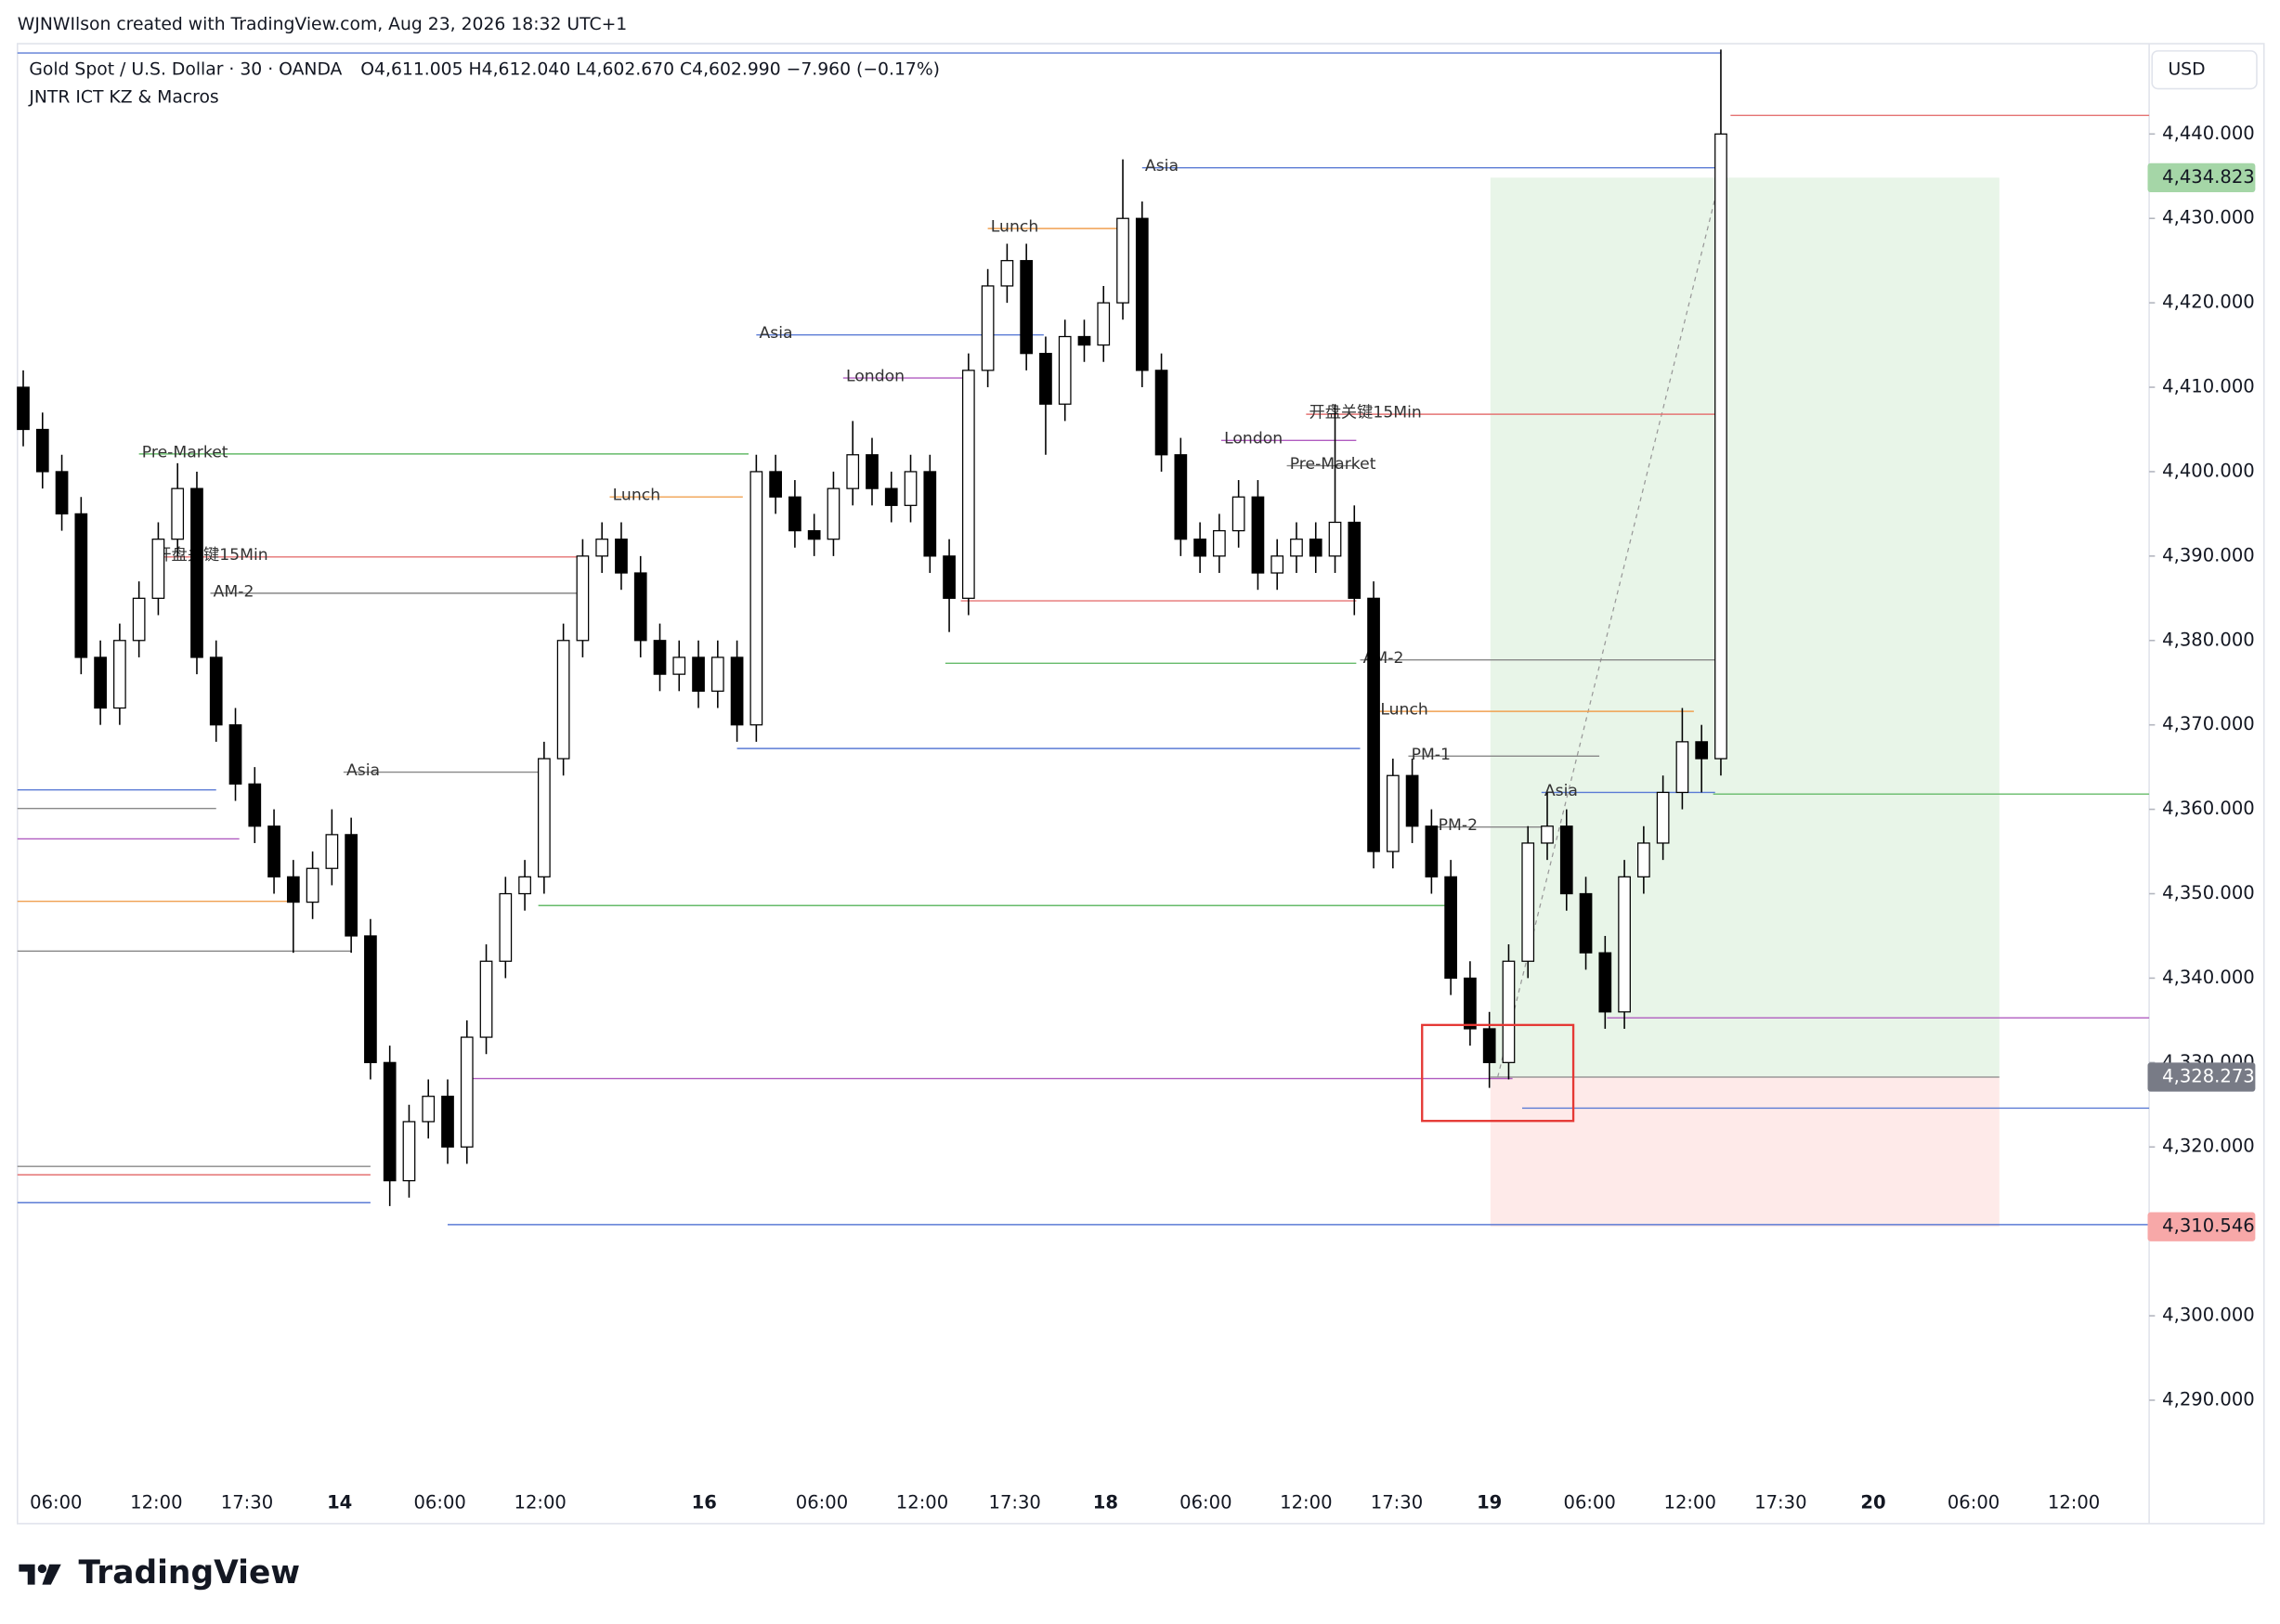  What do you see at coordinates (1333, 465) in the screenshot?
I see `level-label: Pre-Market` at bounding box center [1333, 465].